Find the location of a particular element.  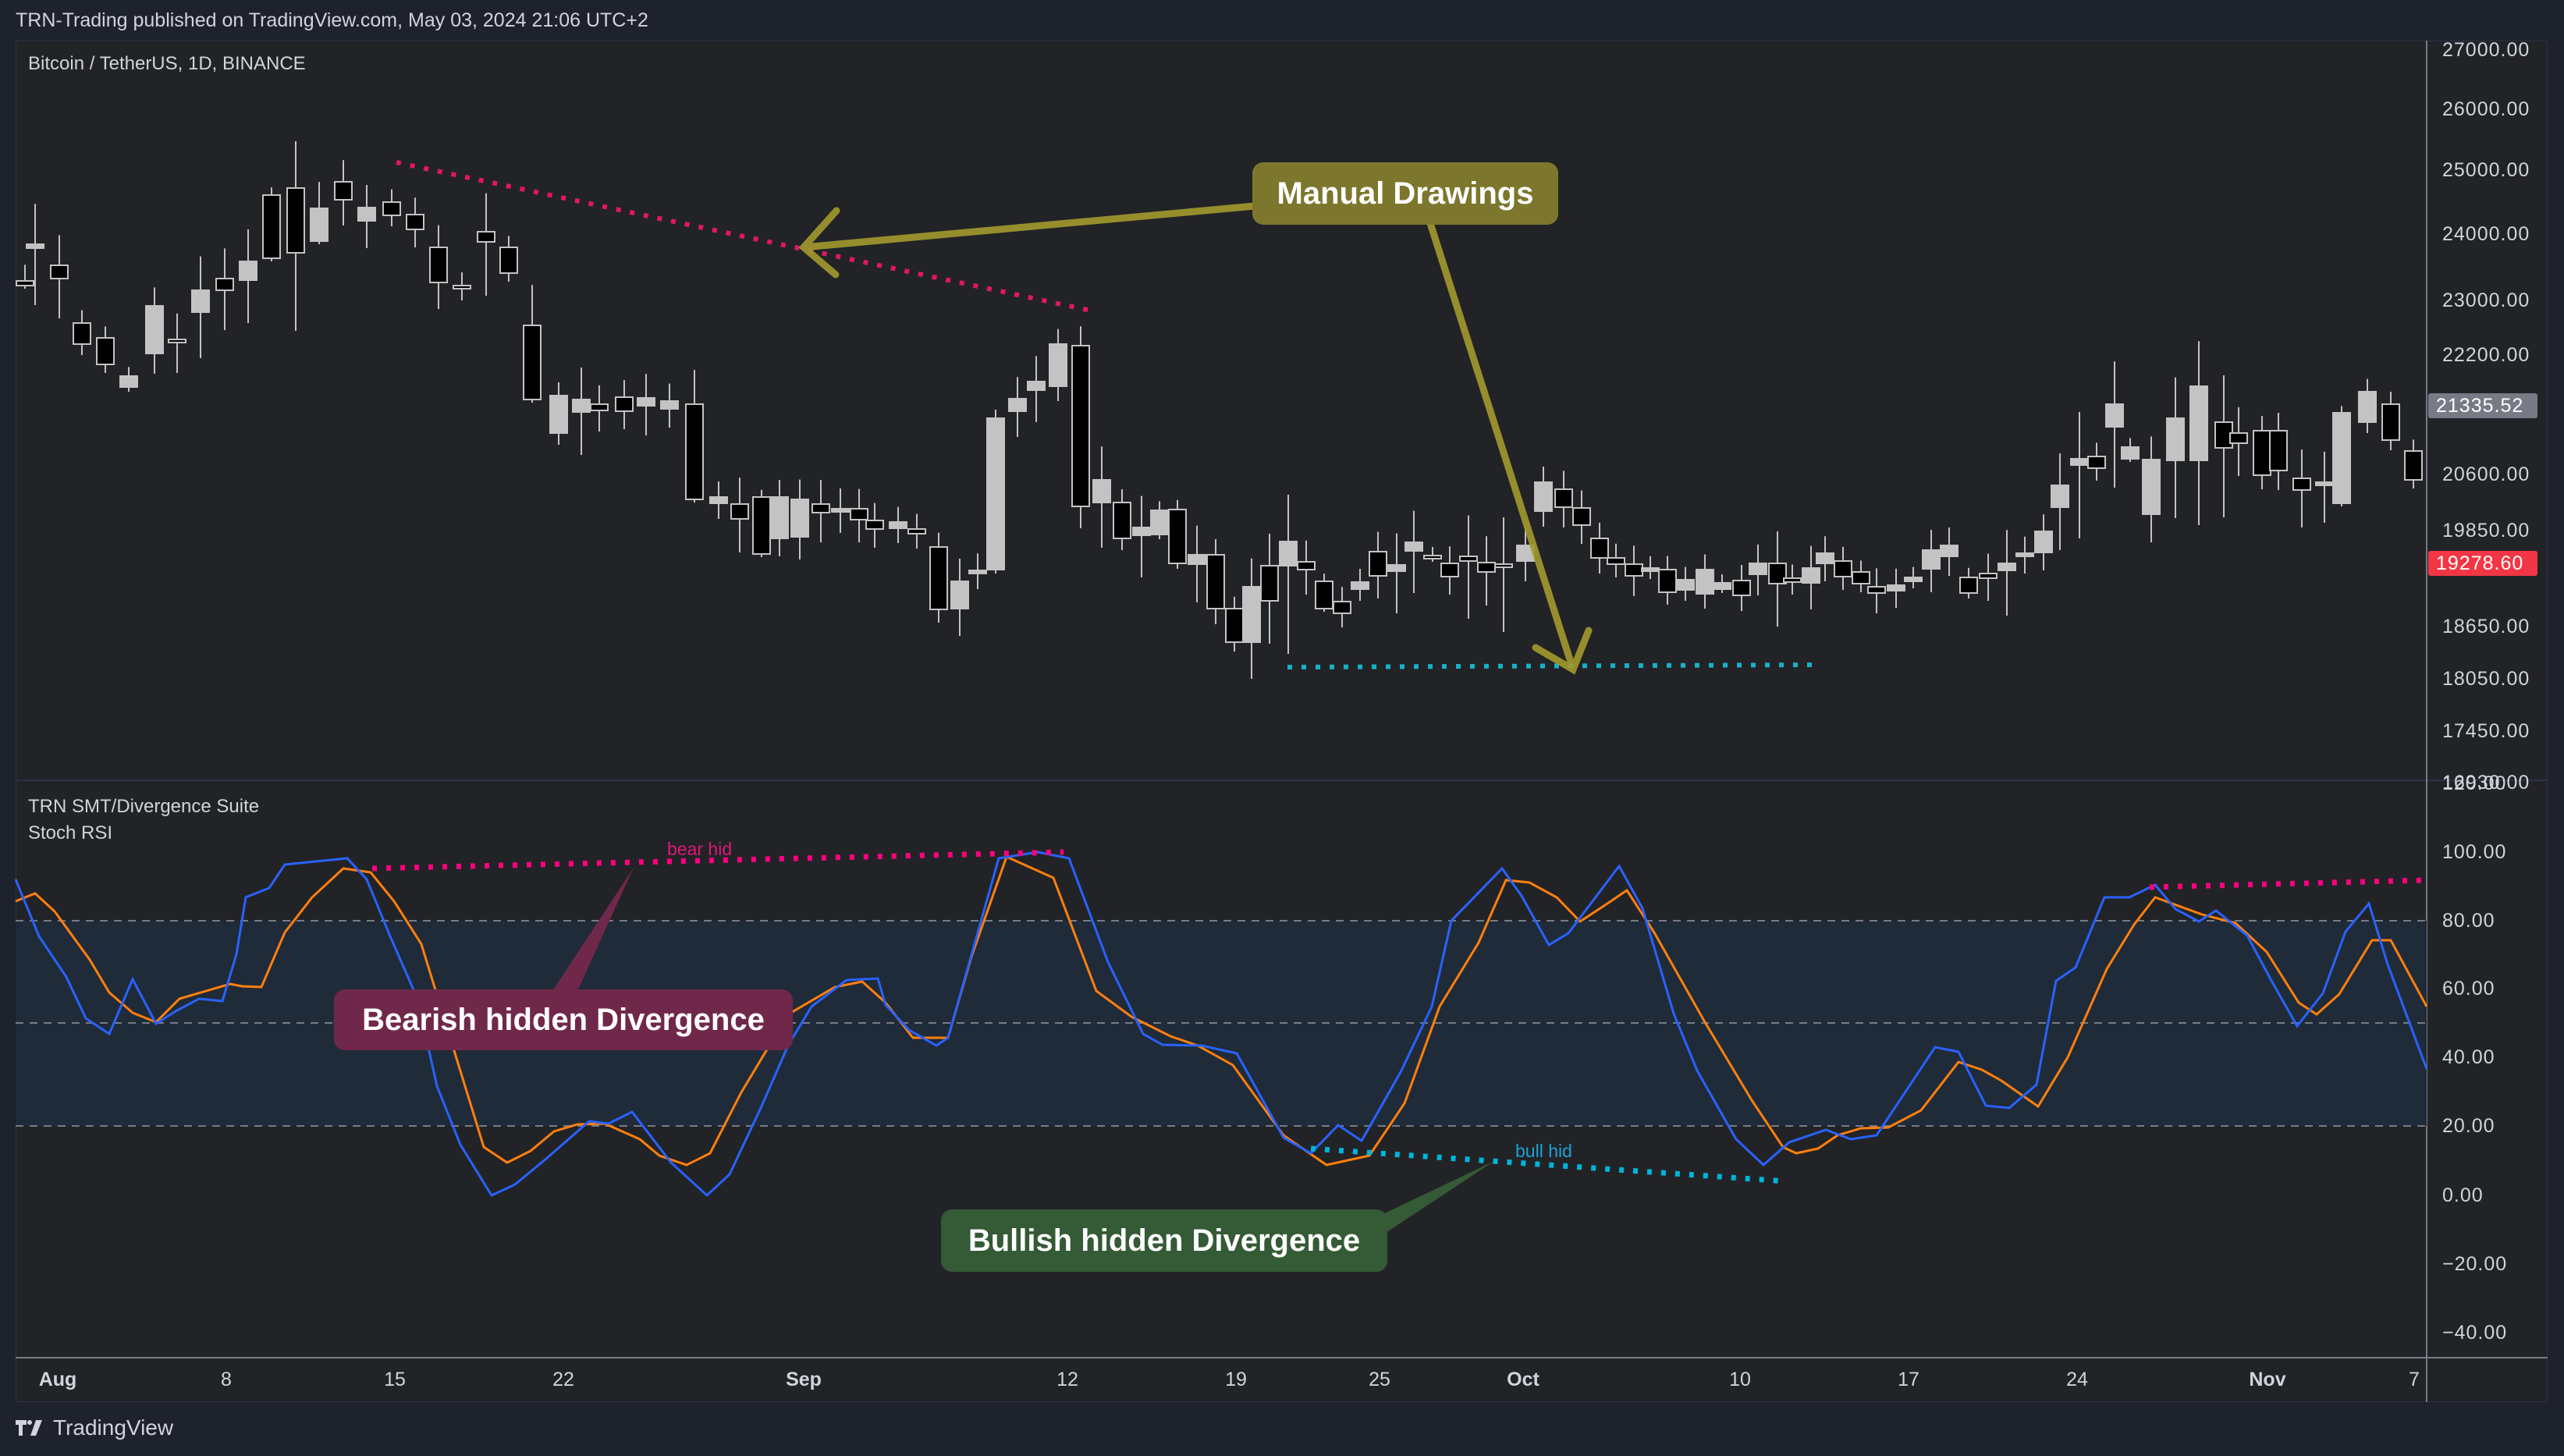

manual-drawings-label: Manual Drawings is located at coordinates (1405, 194).